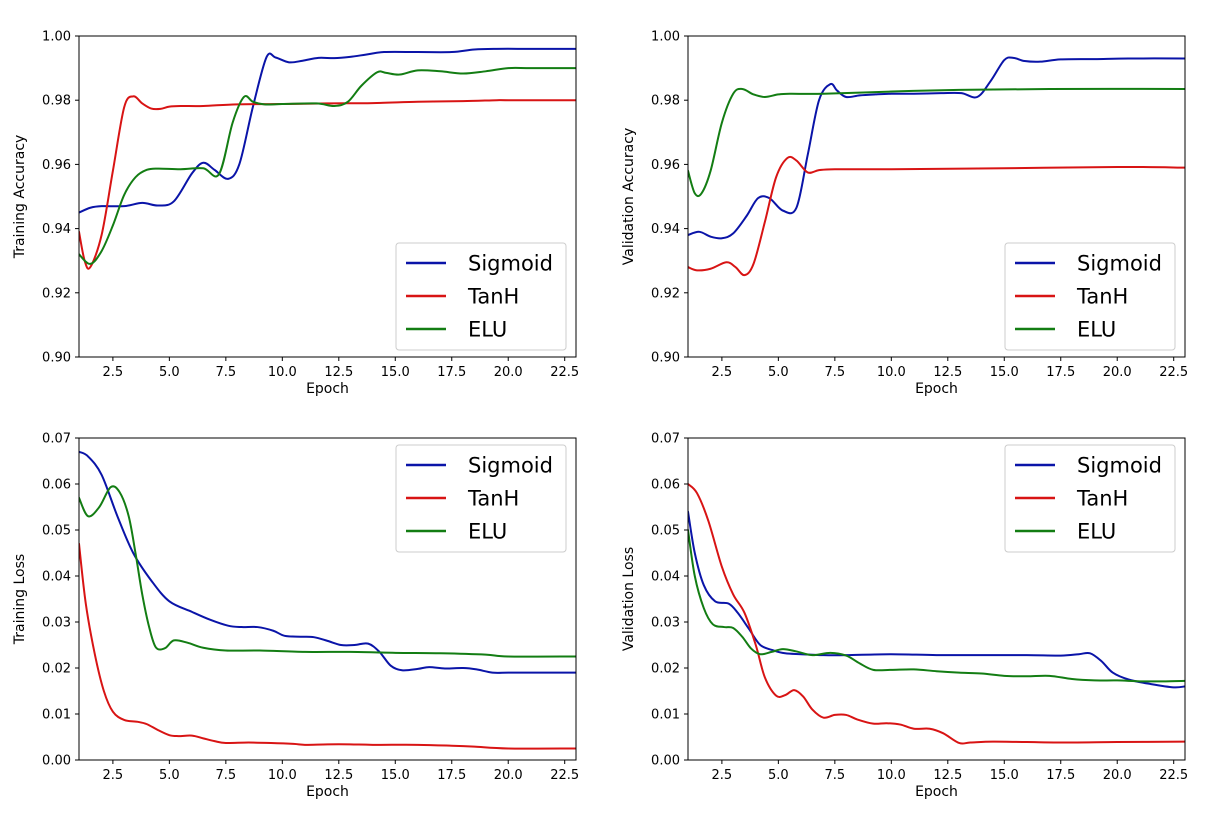  I want to click on y-tick-label: 0.00, so click(665, 761).